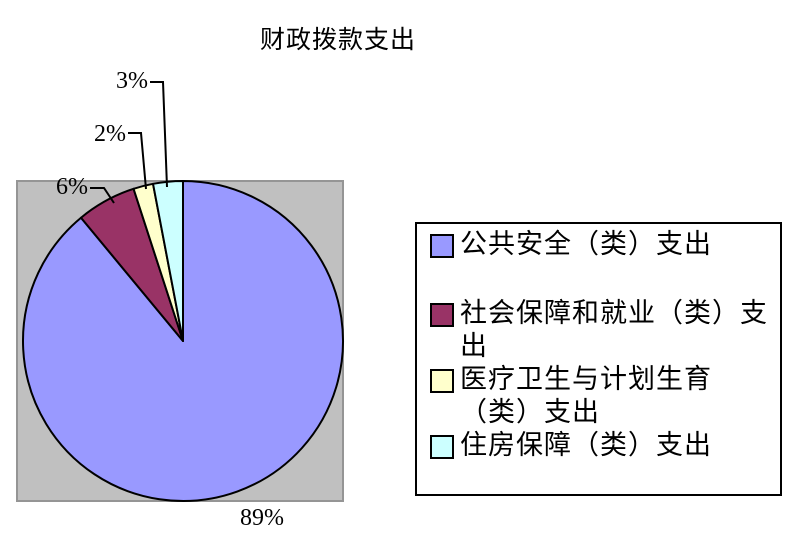  I want to click on legend-item: 住房保障（类）支出, so click(602, 445).